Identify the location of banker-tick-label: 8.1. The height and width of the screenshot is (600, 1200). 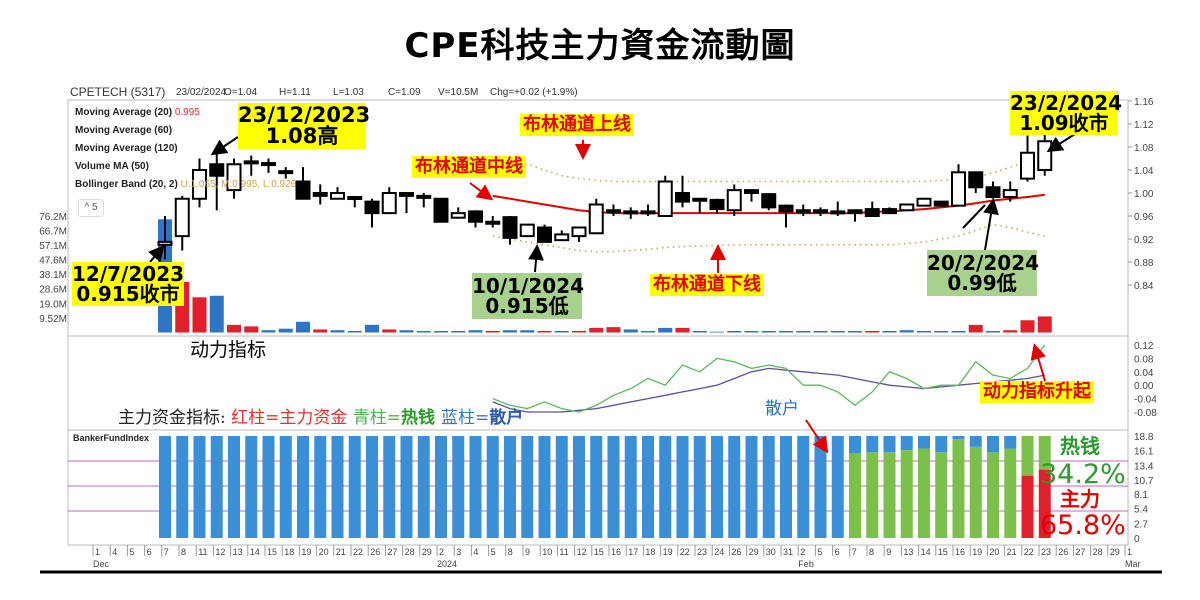
(1141, 495).